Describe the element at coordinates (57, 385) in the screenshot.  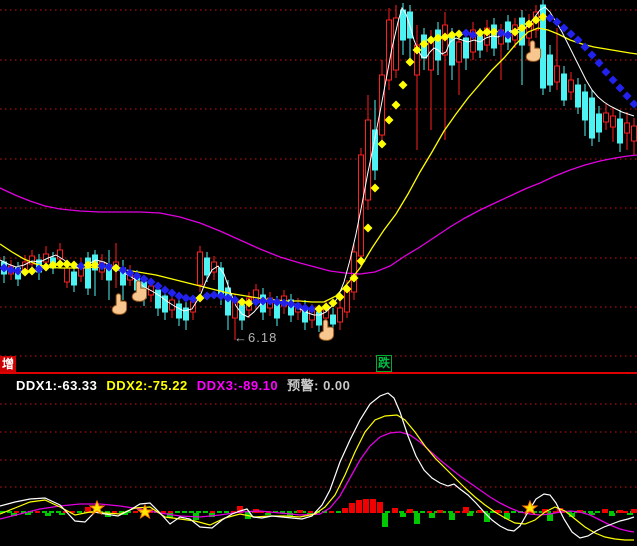
I see `ddx1-value: DDX1:-63.33` at that location.